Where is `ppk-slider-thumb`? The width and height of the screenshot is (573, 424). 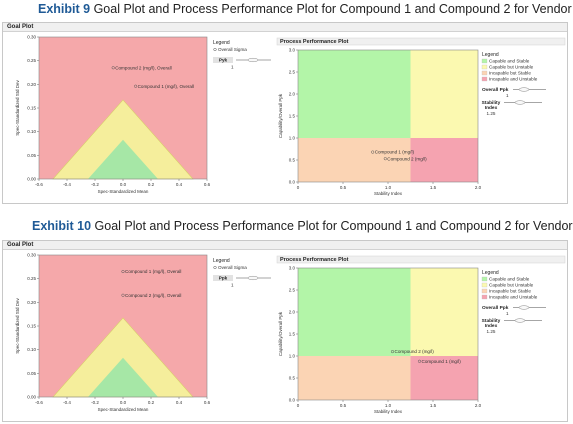 ppk-slider-thumb is located at coordinates (524, 89).